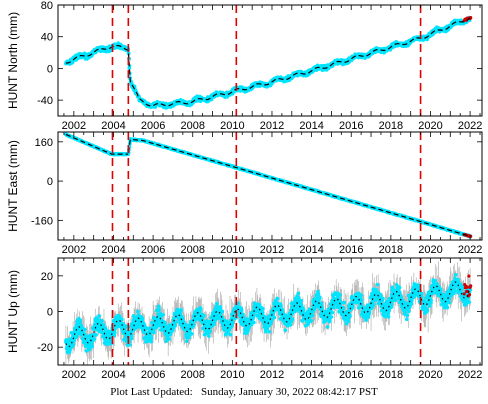 The image size is (488, 404). What do you see at coordinates (13, 60) in the screenshot?
I see `y-axis-label: HUNT North (mm)` at bounding box center [13, 60].